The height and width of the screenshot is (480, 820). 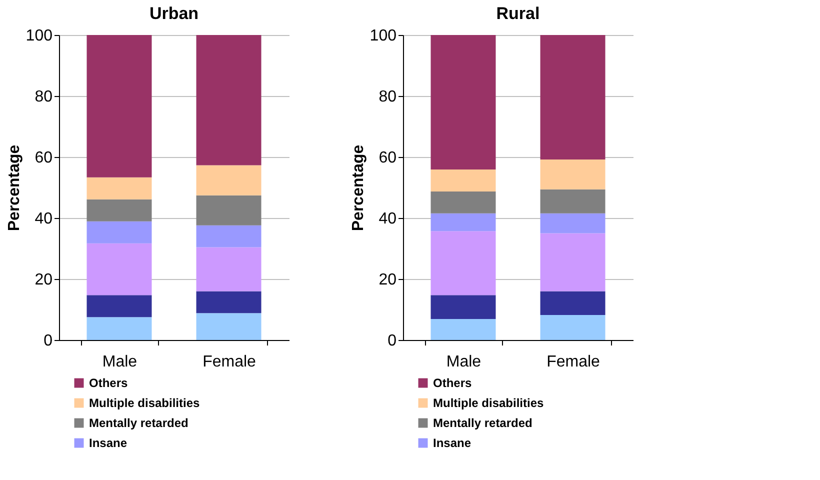 What do you see at coordinates (174, 13) in the screenshot?
I see `chart-title: Urban` at bounding box center [174, 13].